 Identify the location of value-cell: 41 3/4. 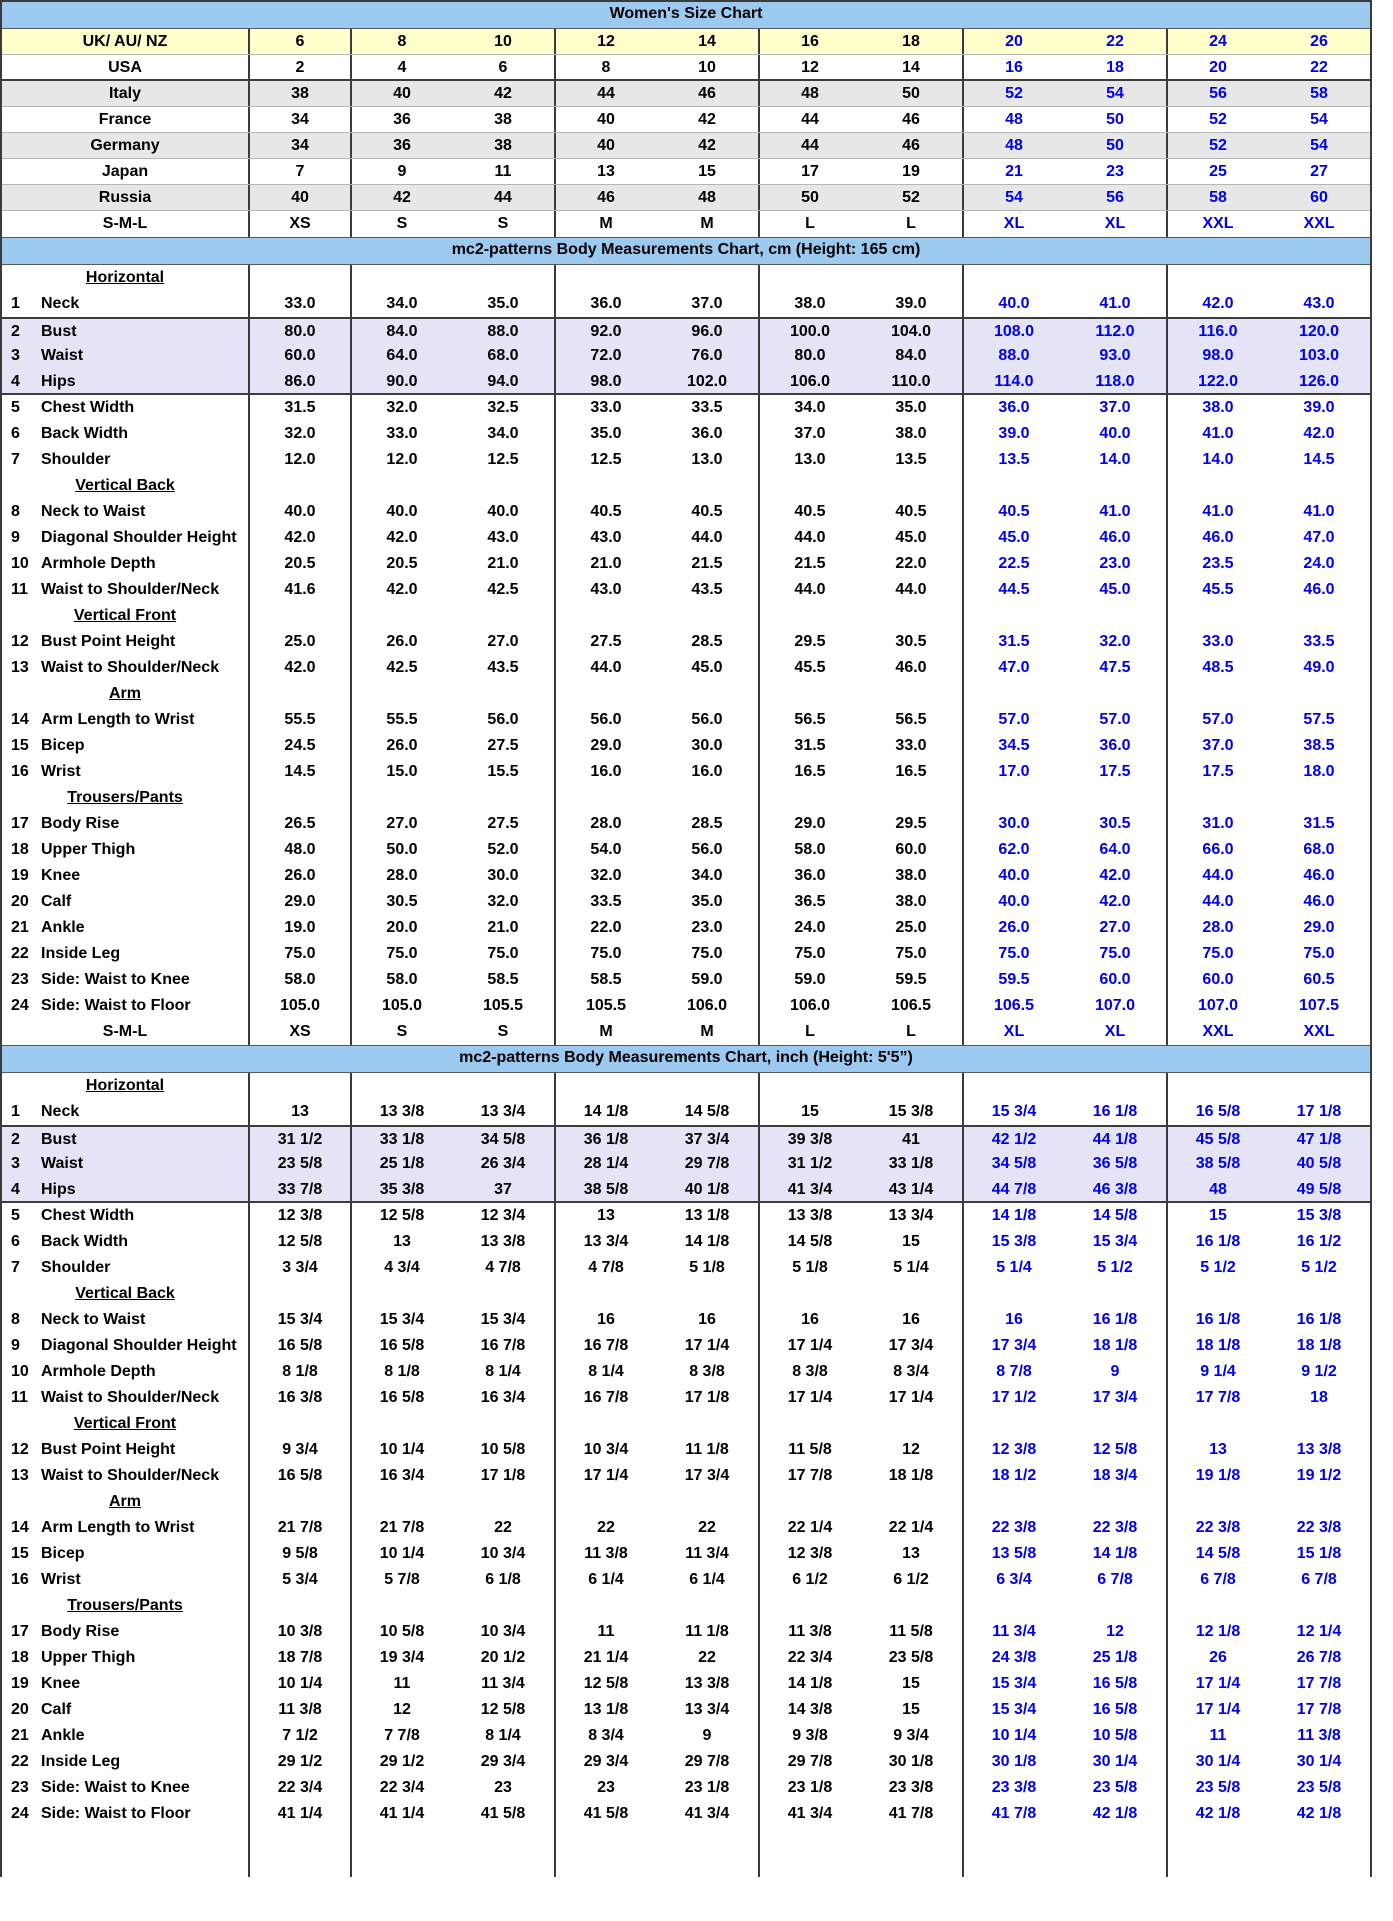
(809, 1814).